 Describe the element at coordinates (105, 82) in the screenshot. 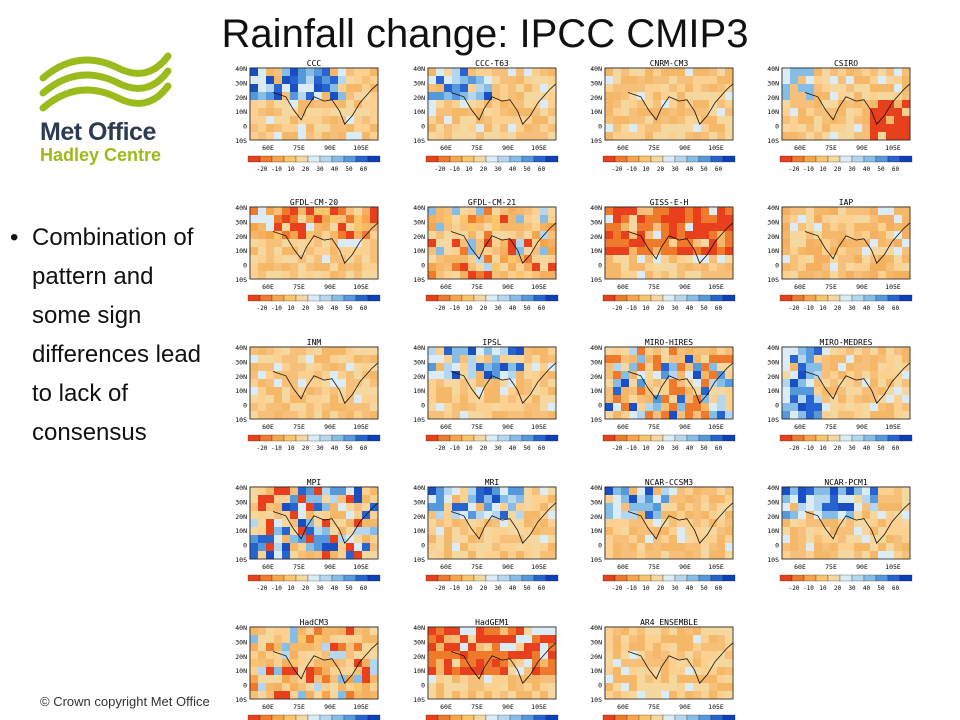

I see `met-office-logo` at that location.